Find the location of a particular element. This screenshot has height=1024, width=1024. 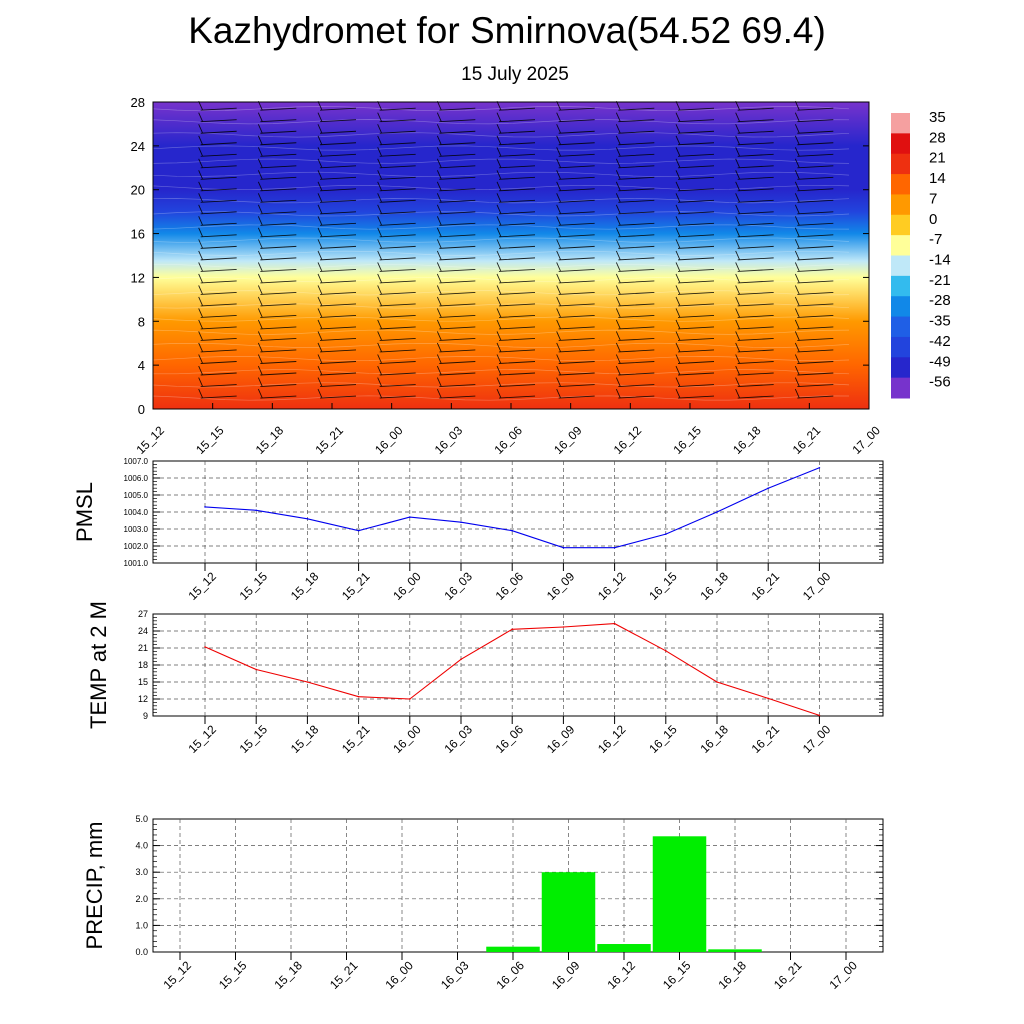

colorbar-label: -7 is located at coordinates (935, 239).